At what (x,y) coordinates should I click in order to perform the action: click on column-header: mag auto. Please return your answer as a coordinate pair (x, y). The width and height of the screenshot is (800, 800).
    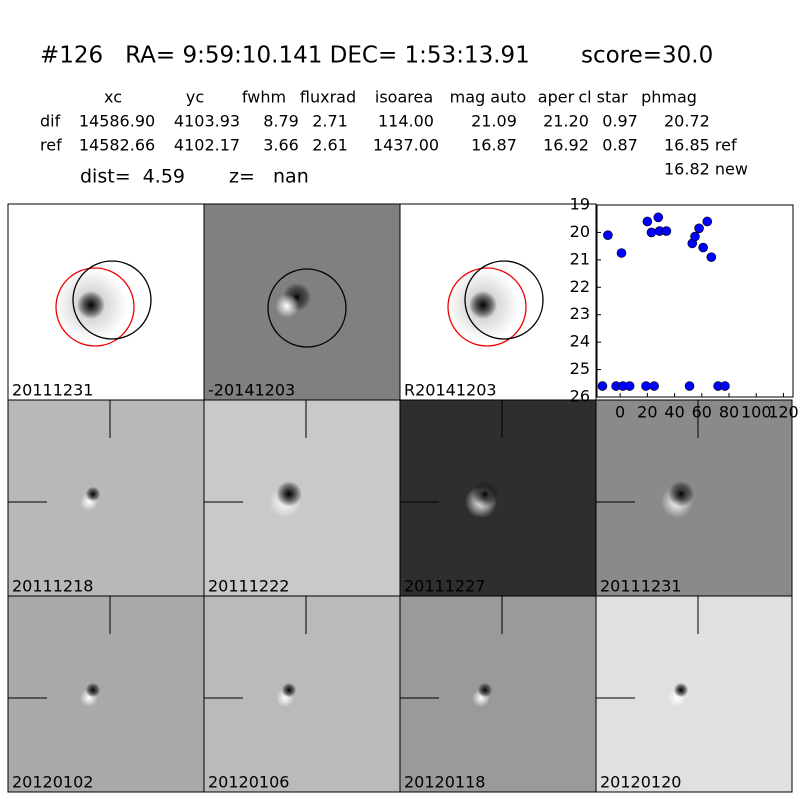
    Looking at the image, I should click on (488, 97).